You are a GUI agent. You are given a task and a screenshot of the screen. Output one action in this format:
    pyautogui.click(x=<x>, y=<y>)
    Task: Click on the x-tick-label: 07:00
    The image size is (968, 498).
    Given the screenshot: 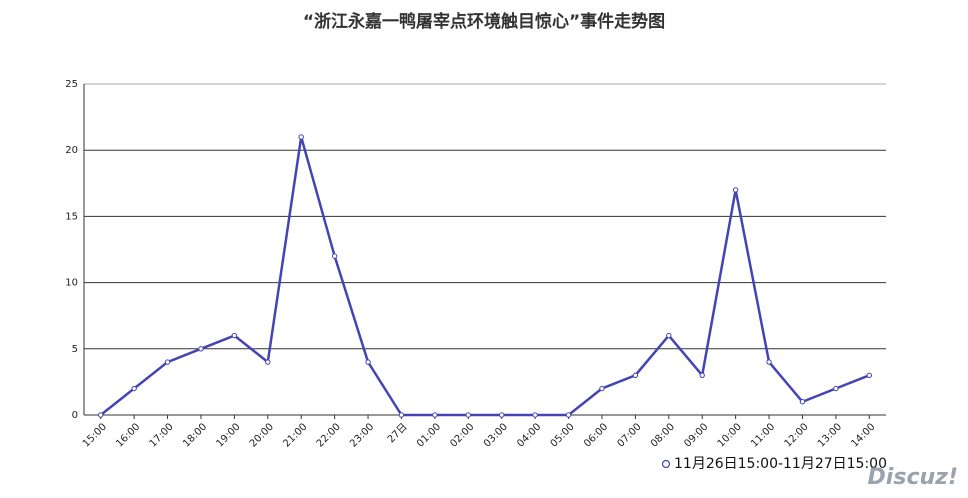 What is the action you would take?
    pyautogui.click(x=629, y=435)
    